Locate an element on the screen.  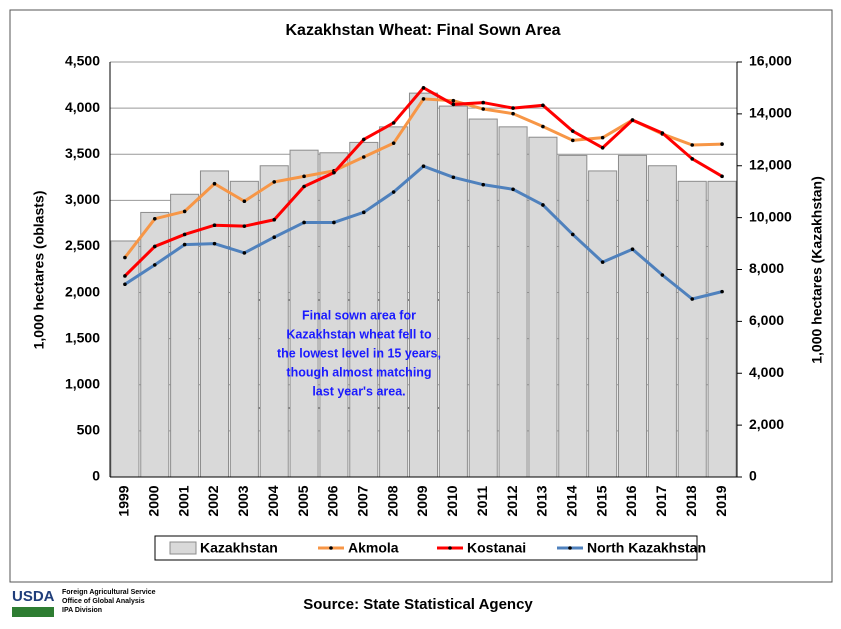
chart-title: Kazakhstan Wheat: Final Sown Area is located at coordinates (422, 30).